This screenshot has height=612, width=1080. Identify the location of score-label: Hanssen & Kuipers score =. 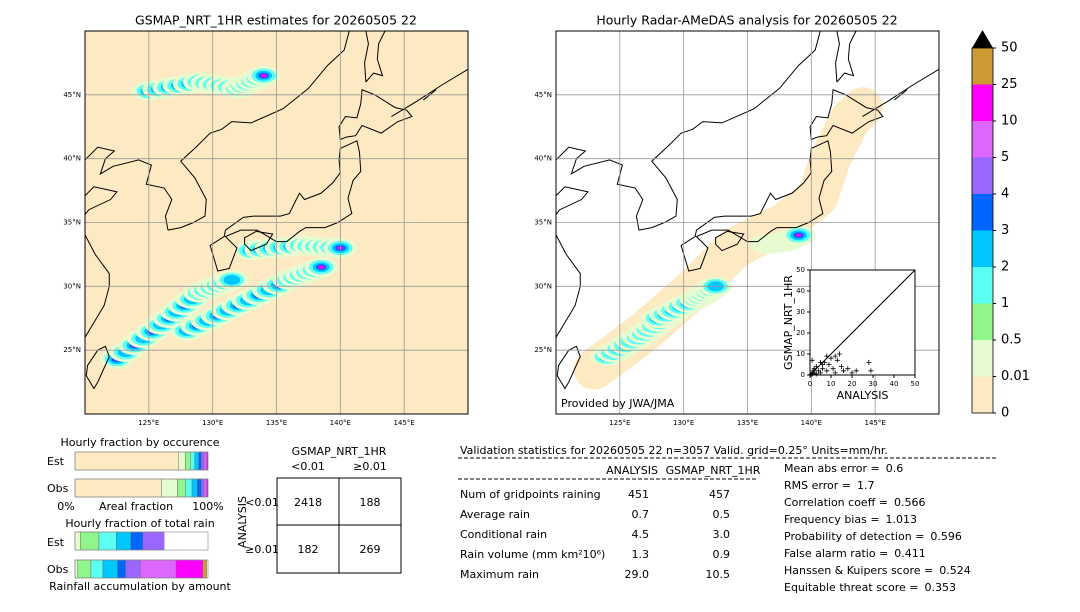
(858, 570).